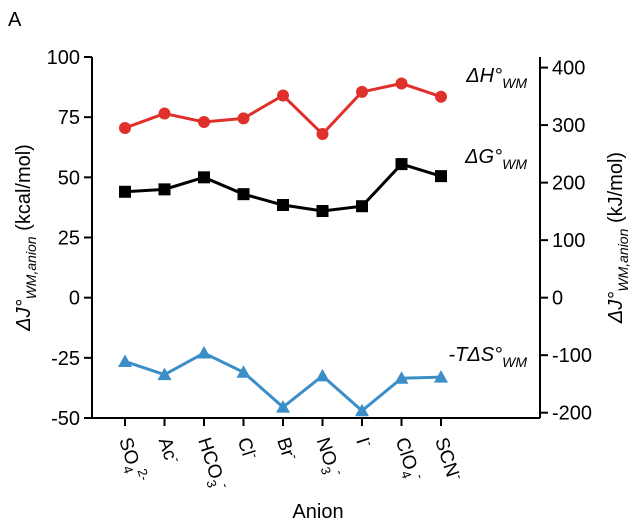 The image size is (634, 525). I want to click on series-label: -TΔS°WM, so click(487, 357).